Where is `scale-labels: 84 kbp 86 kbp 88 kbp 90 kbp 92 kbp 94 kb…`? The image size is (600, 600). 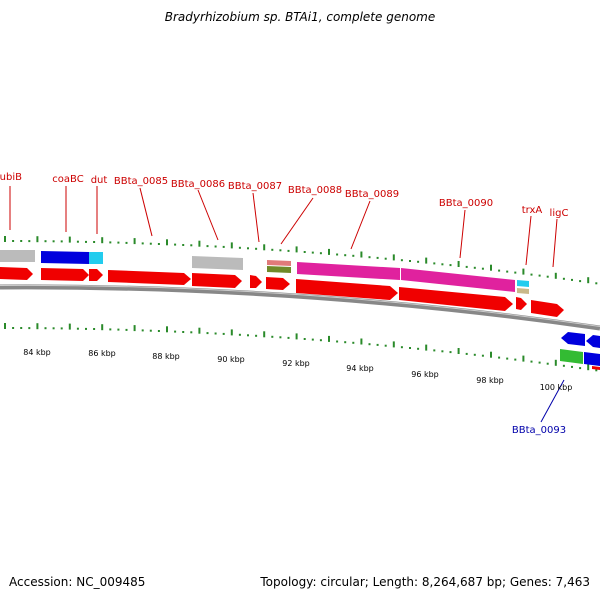 scale-labels: 84 kbp 86 kbp 88 kbp 90 kbp 92 kbp 94 kb… is located at coordinates (297, 370).